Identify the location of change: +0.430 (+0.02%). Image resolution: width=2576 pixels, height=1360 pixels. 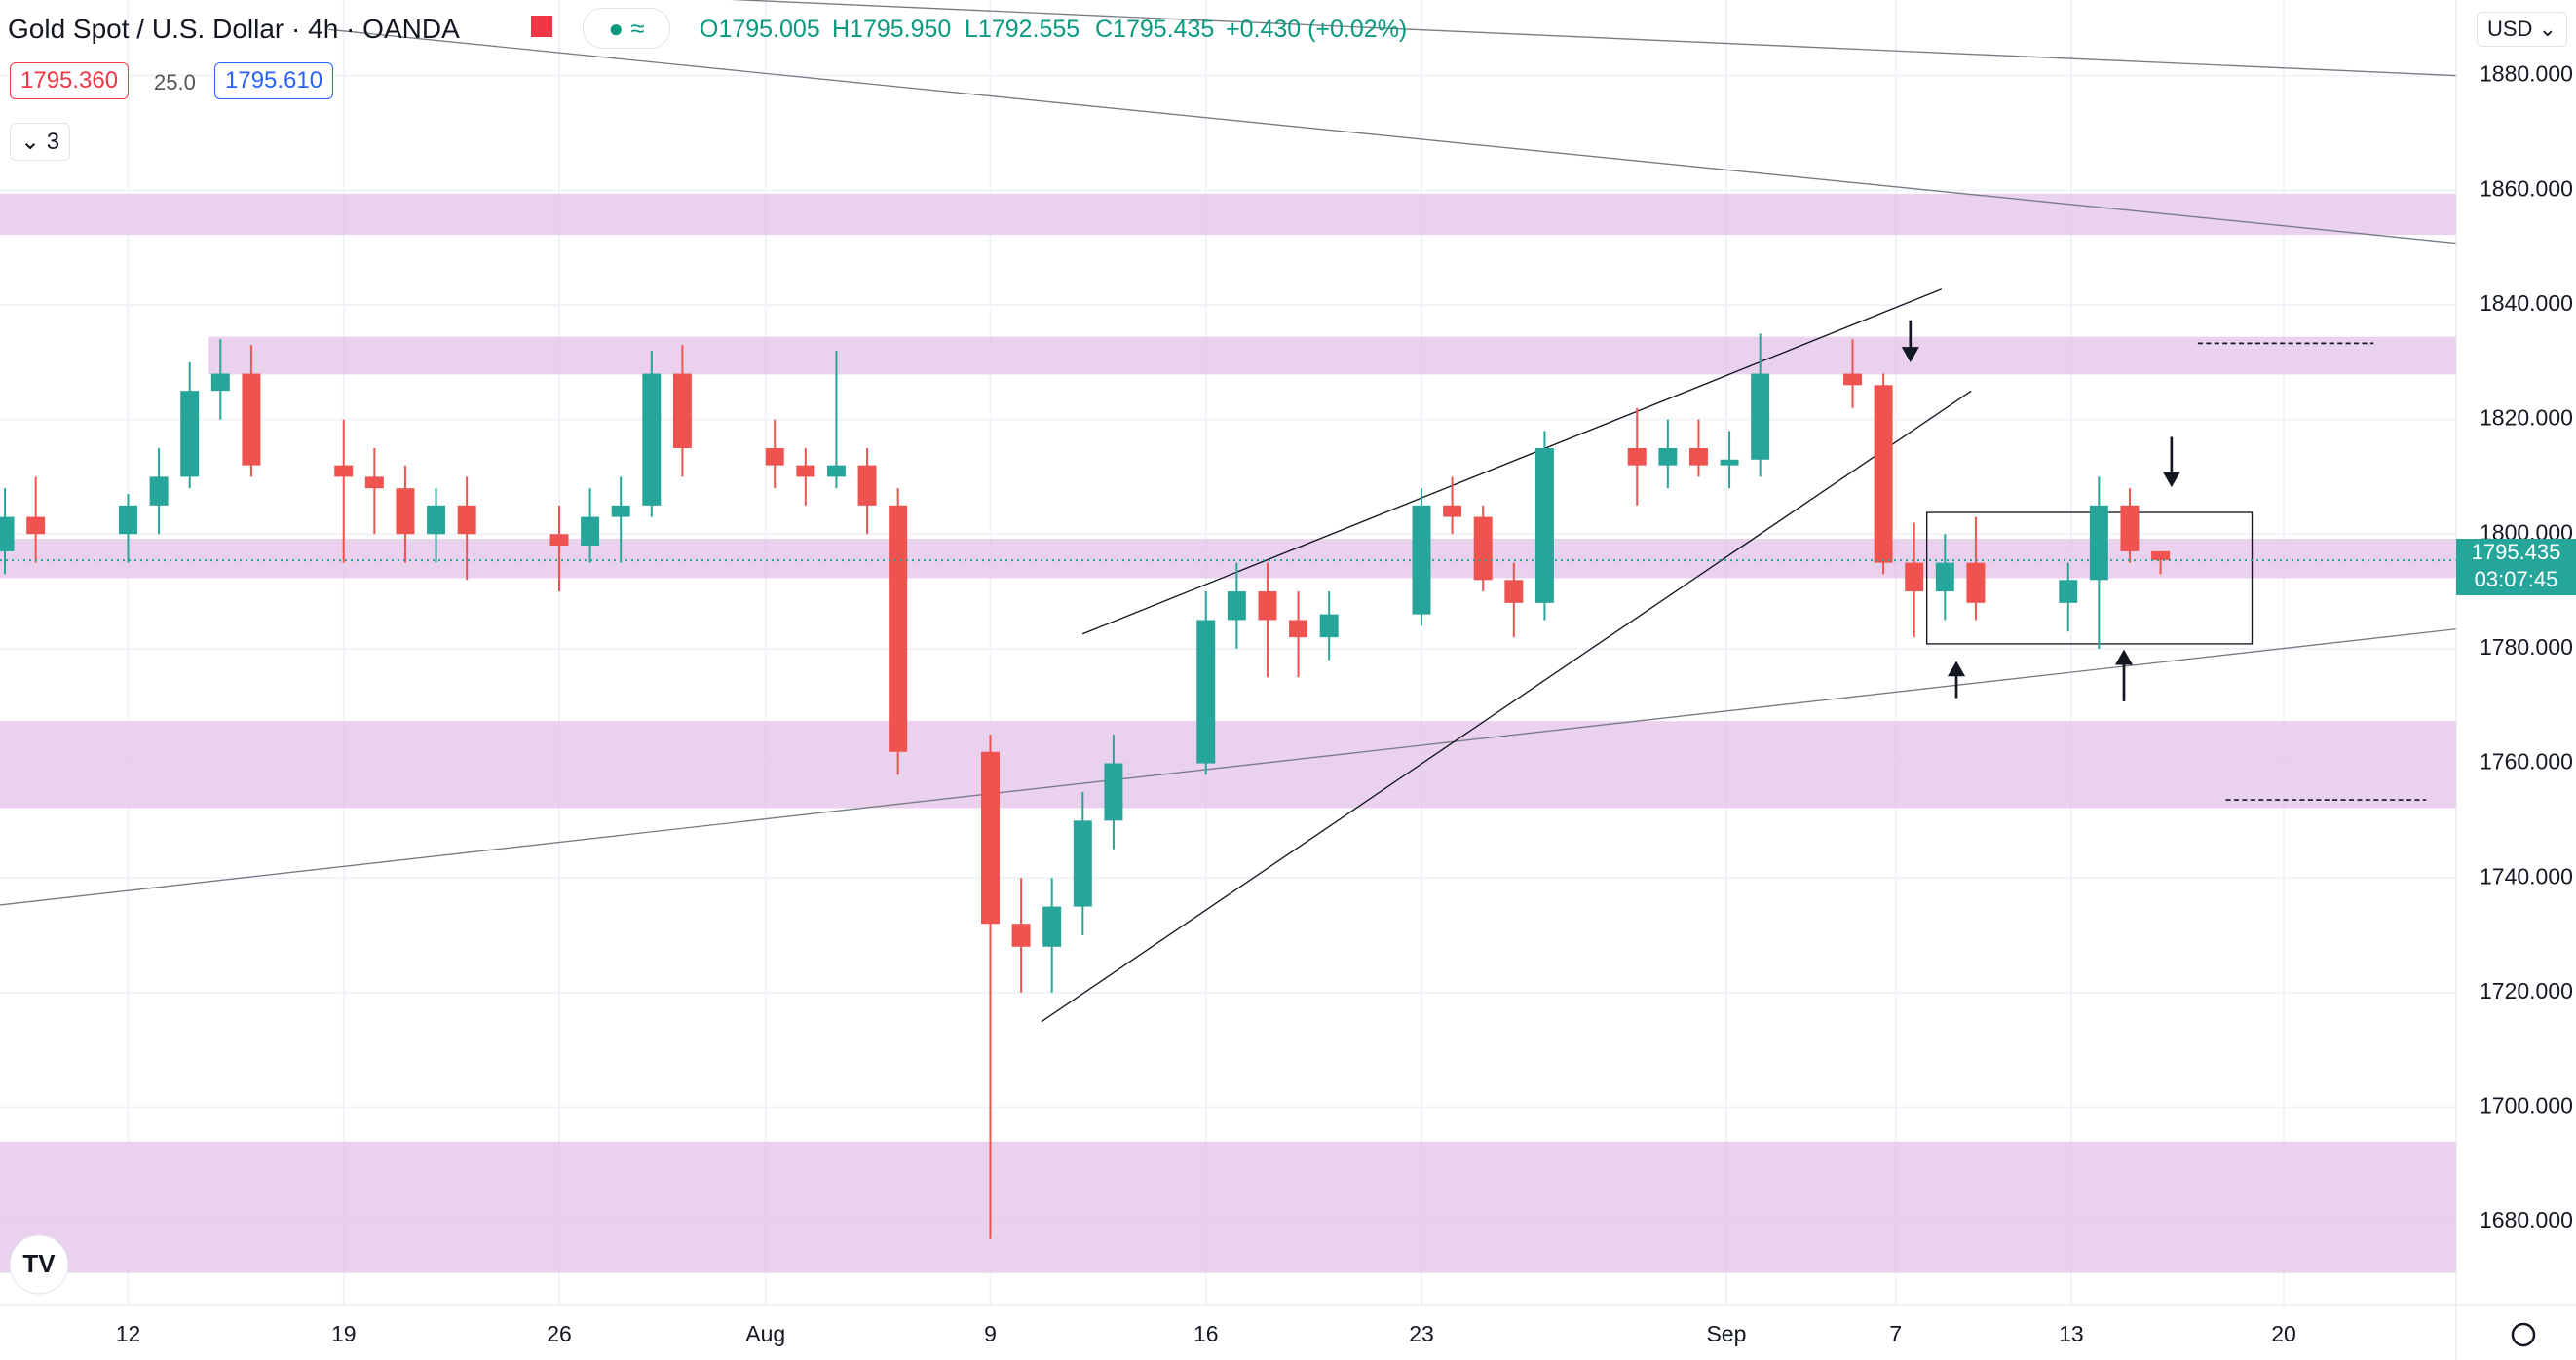
(1317, 29).